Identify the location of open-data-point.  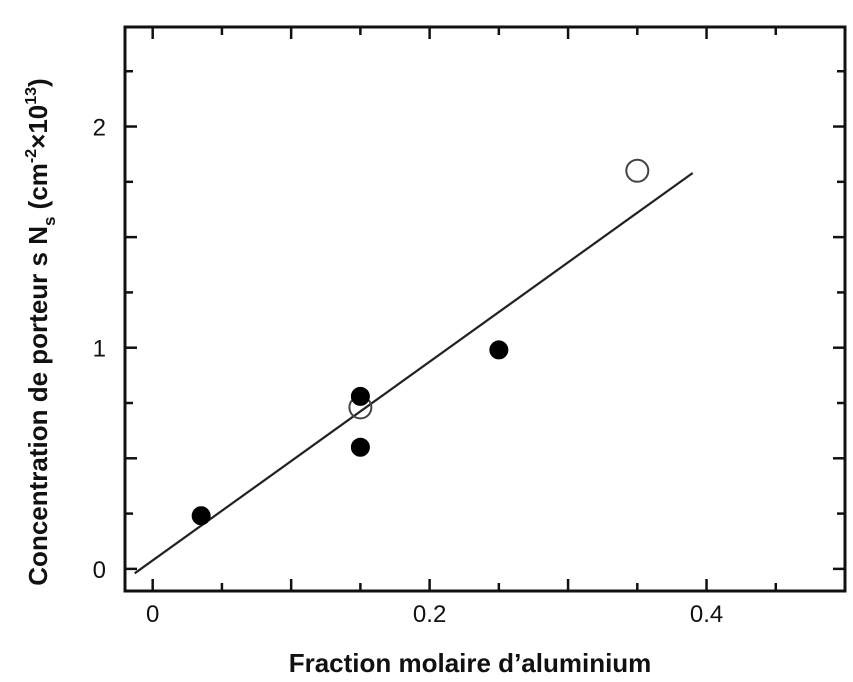
(637, 170).